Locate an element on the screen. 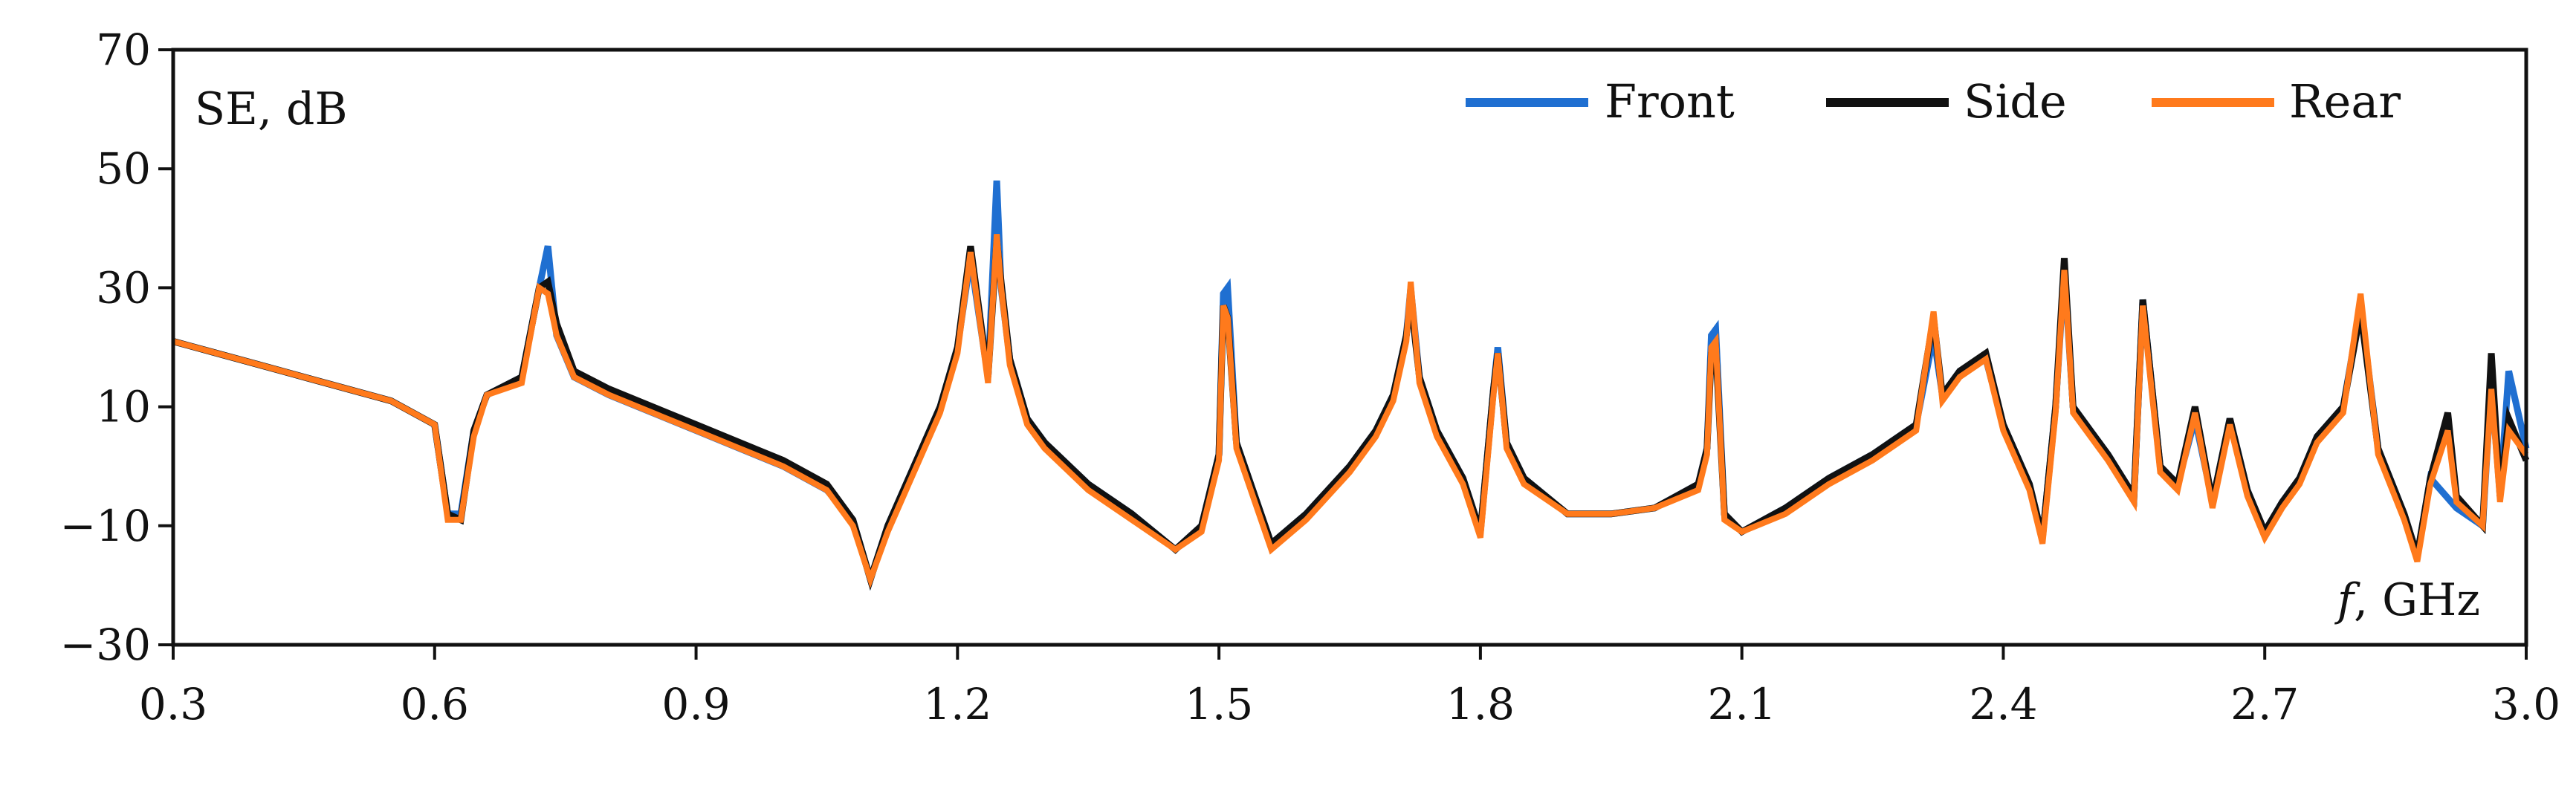 The image size is (2576, 806). legend: Front Side Rear is located at coordinates (1934, 101).